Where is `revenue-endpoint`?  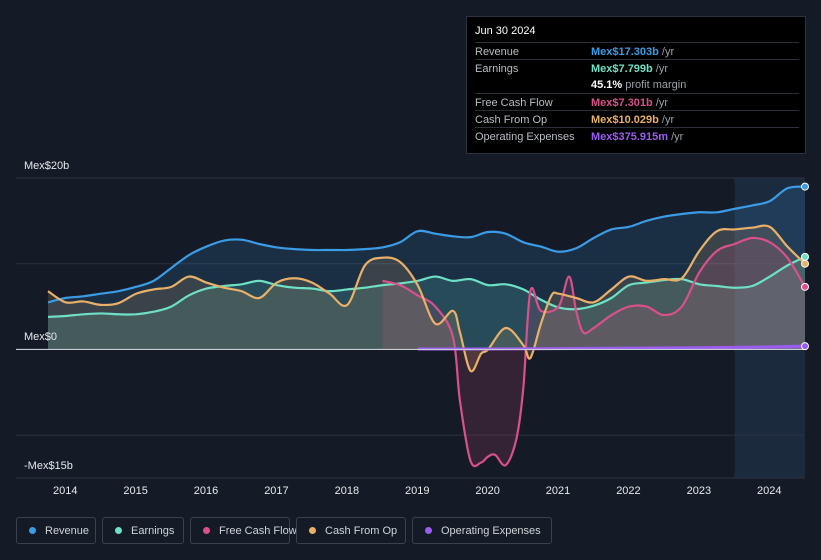 revenue-endpoint is located at coordinates (805, 186).